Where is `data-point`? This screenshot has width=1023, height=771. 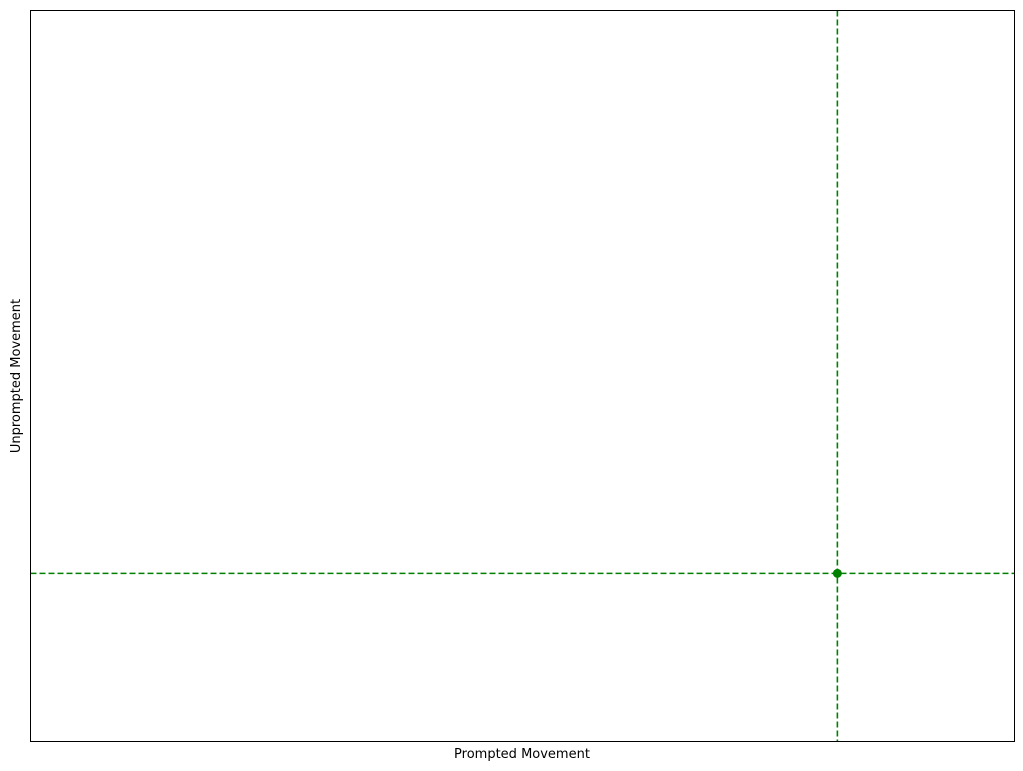 data-point is located at coordinates (837, 573).